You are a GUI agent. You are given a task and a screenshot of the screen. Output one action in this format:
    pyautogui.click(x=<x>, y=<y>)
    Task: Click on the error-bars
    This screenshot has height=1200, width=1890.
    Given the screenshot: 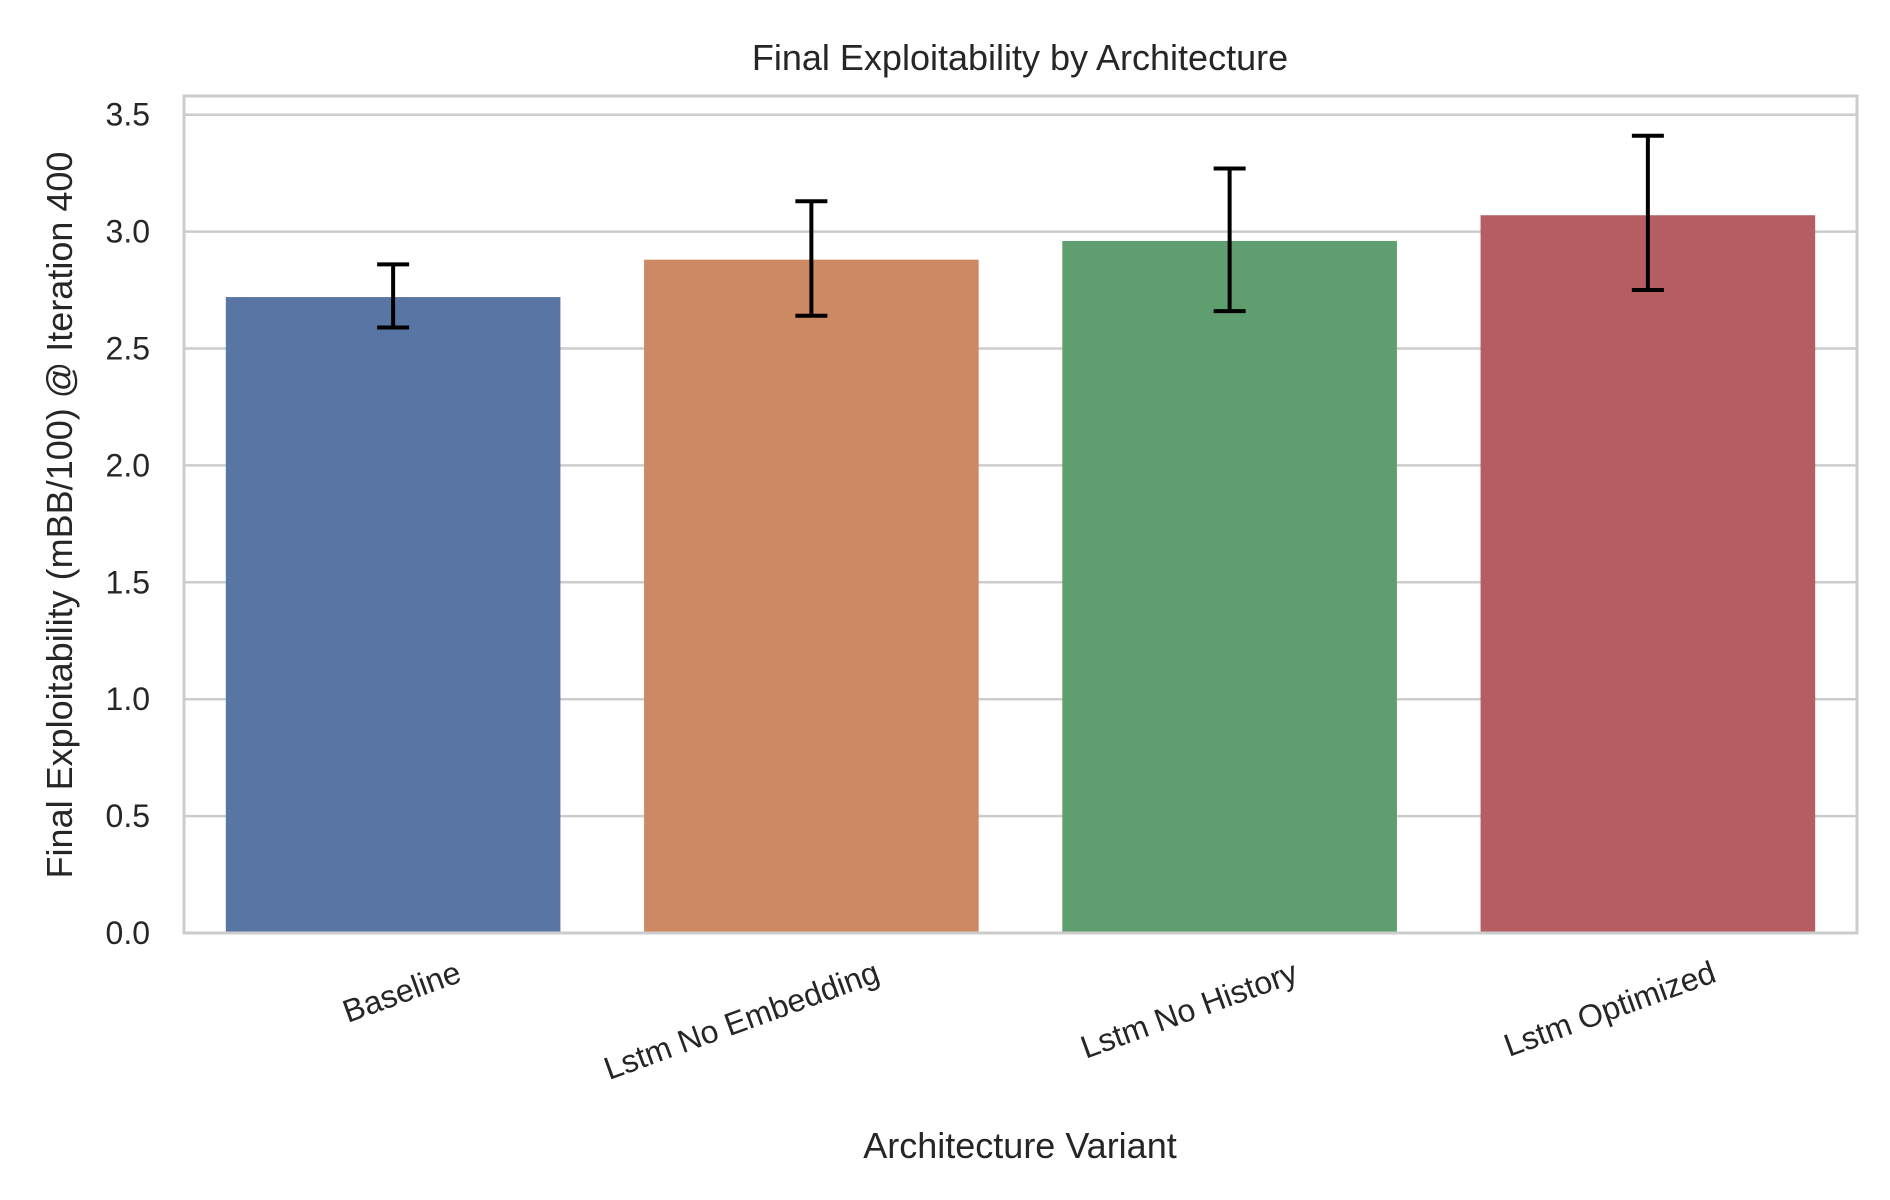 What is the action you would take?
    pyautogui.click(x=1020, y=231)
    